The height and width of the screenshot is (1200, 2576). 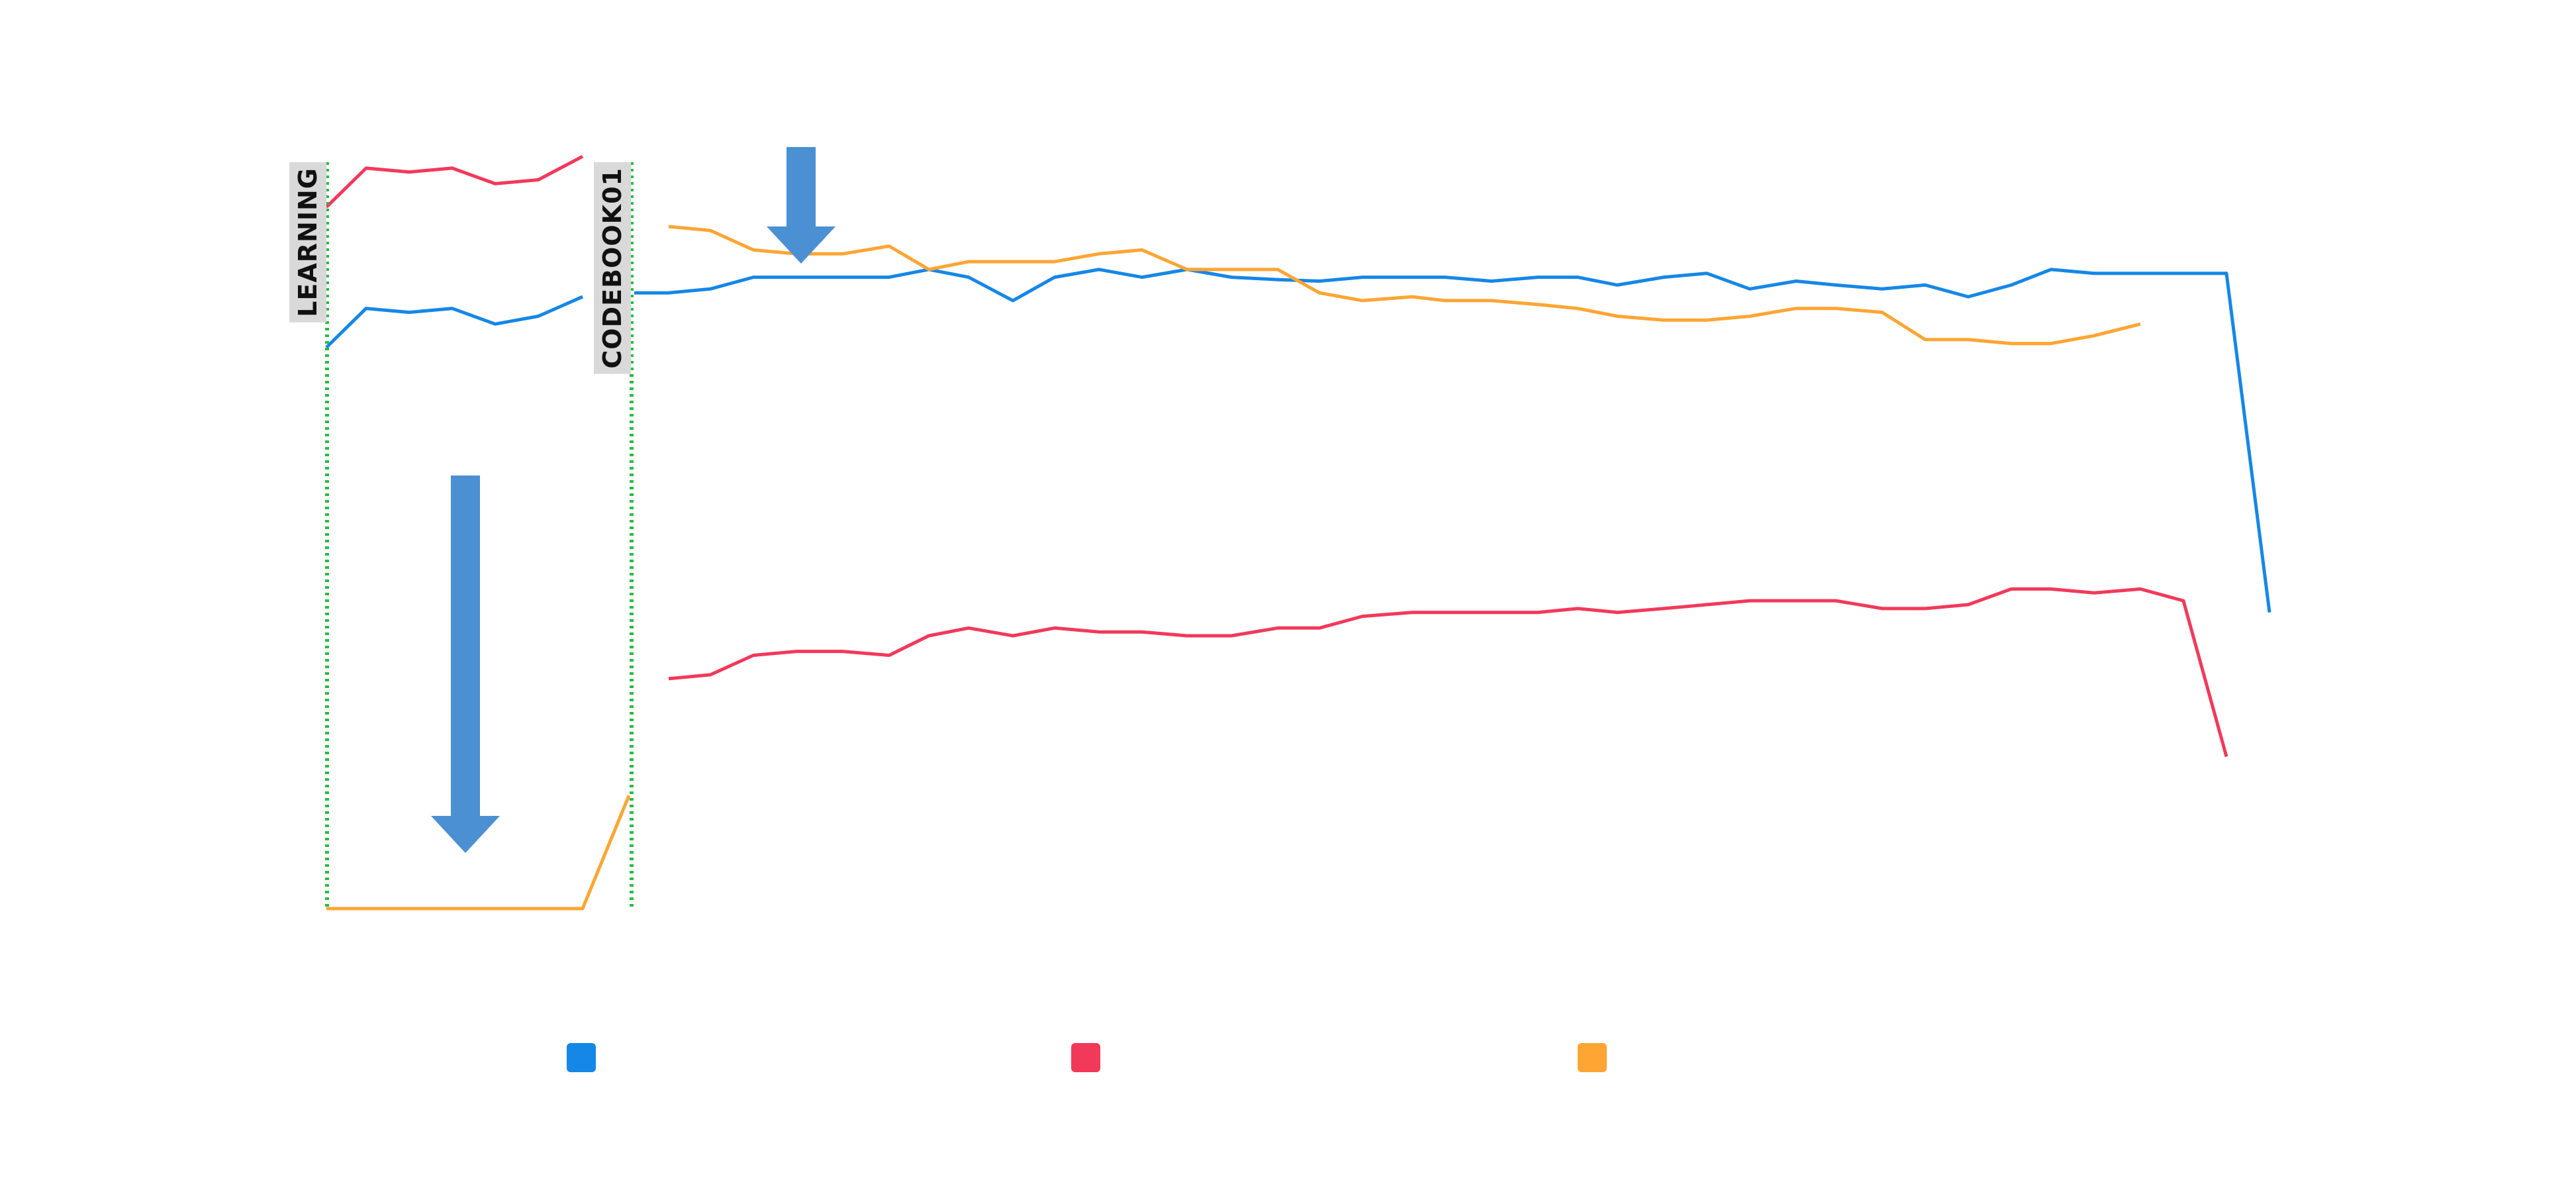 What do you see at coordinates (562, 527) in the screenshot?
I see `annotation-layer: LEARNING CODEBOOK01` at bounding box center [562, 527].